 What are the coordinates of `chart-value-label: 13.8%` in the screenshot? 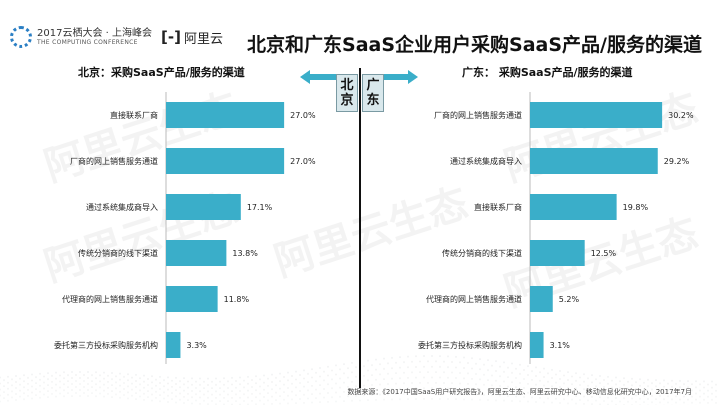 It's located at (245, 253).